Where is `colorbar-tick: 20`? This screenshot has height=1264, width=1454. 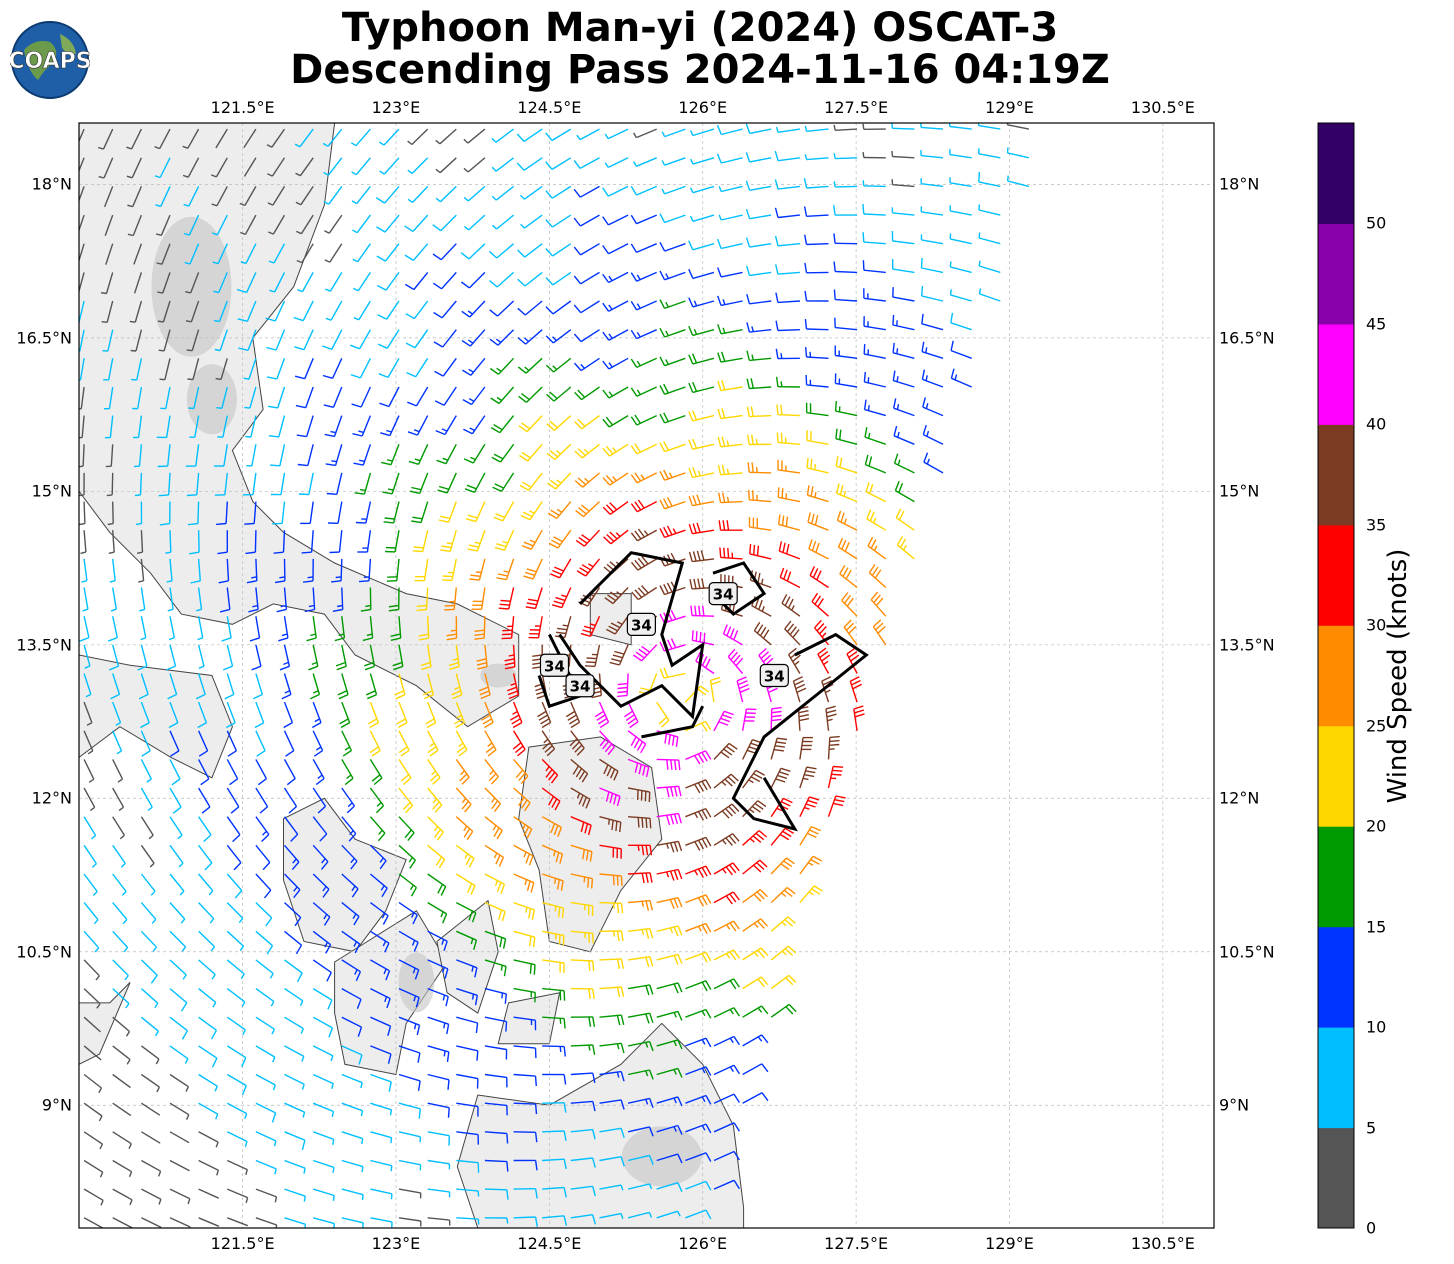
colorbar-tick: 20 is located at coordinates (1376, 826).